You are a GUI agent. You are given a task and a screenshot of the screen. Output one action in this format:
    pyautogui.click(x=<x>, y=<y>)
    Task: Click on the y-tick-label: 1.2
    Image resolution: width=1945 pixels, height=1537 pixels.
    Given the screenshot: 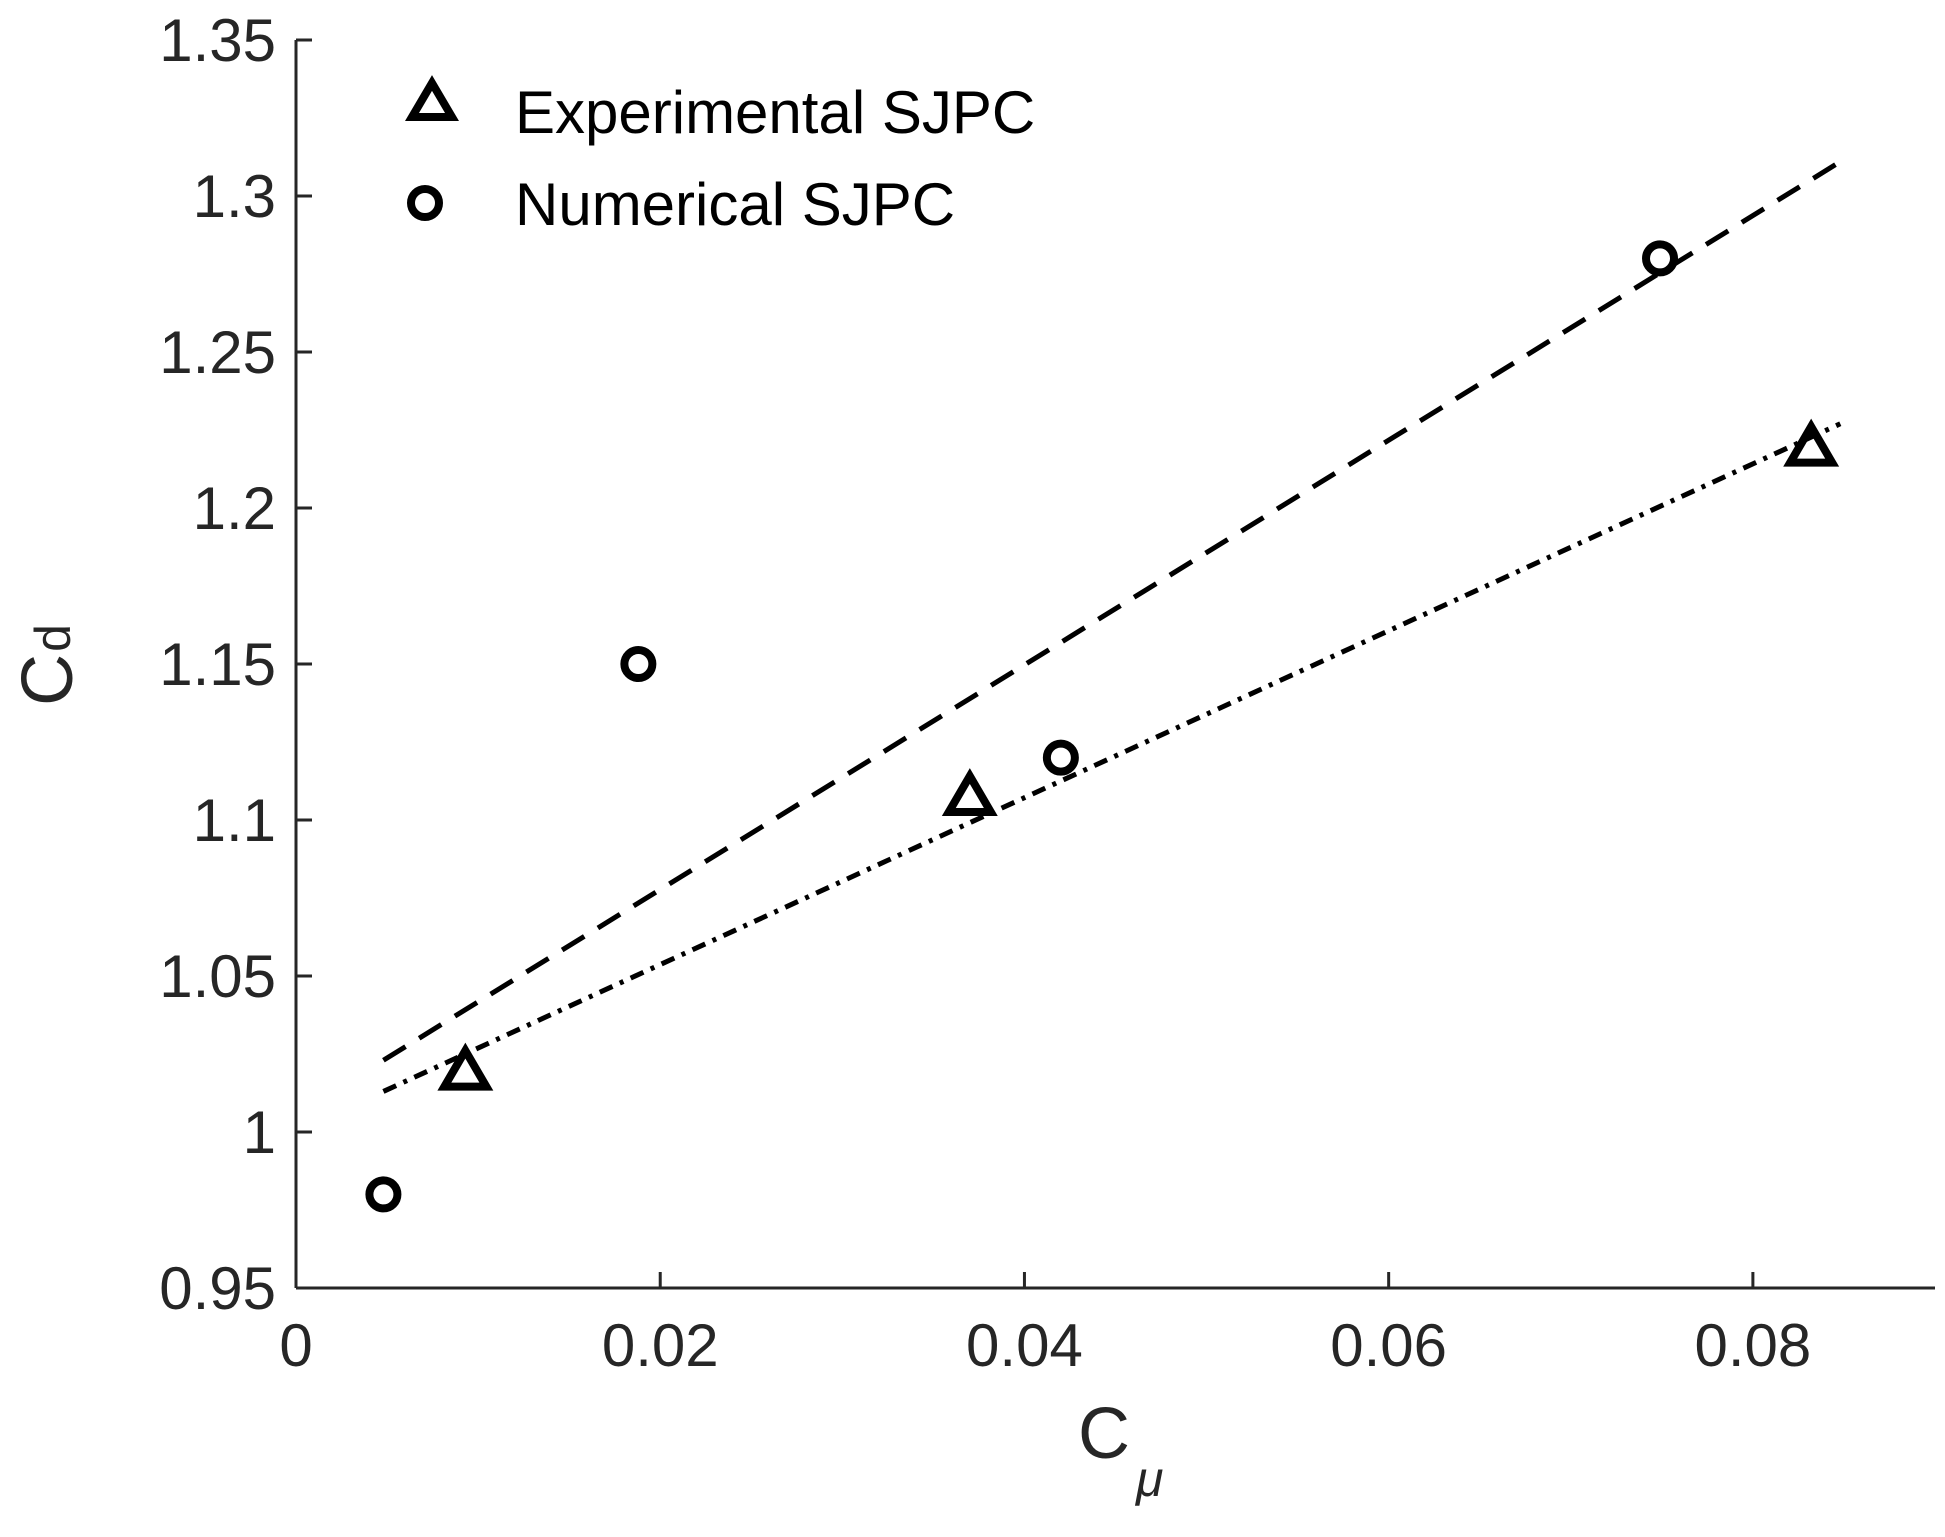 What is the action you would take?
    pyautogui.click(x=234, y=508)
    